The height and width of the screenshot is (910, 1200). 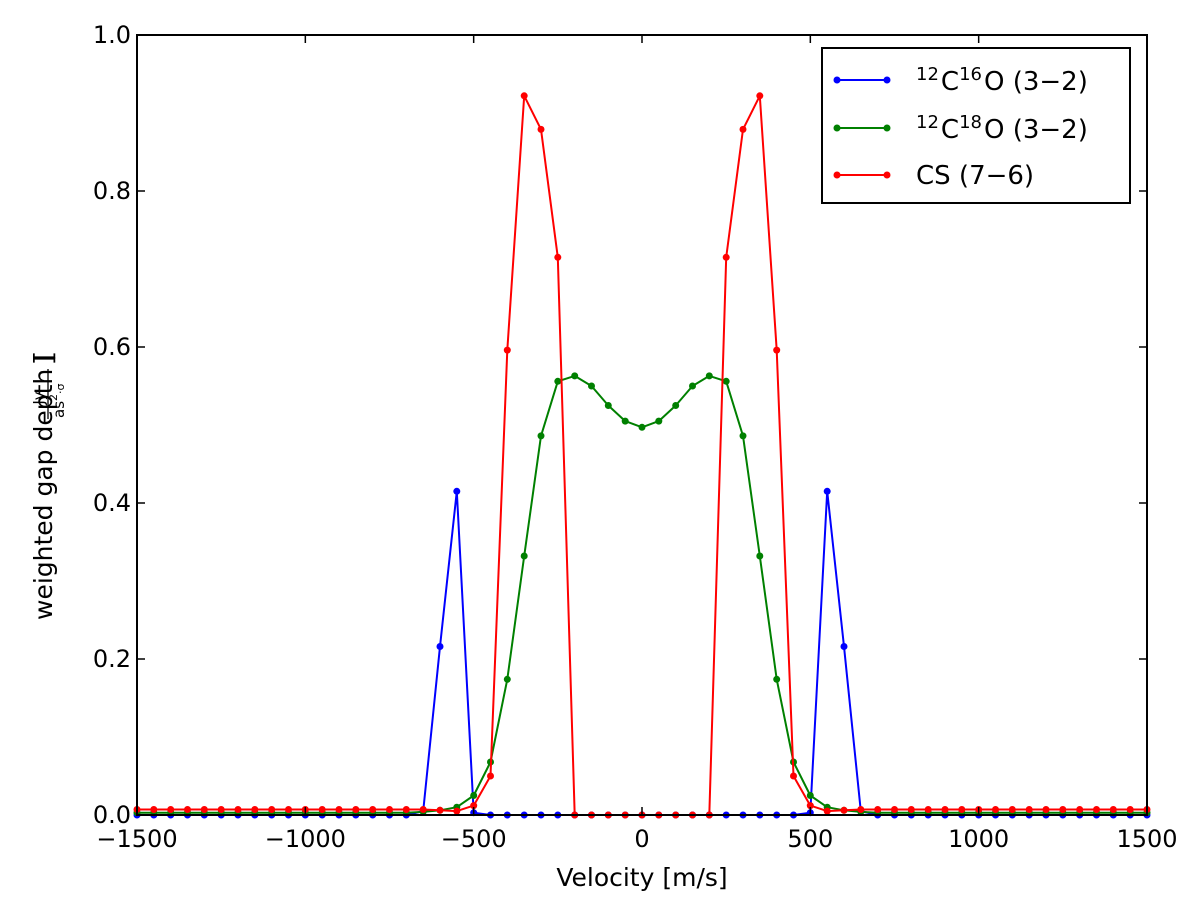 I want to click on x-tick-label: −1500, so click(x=136, y=839).